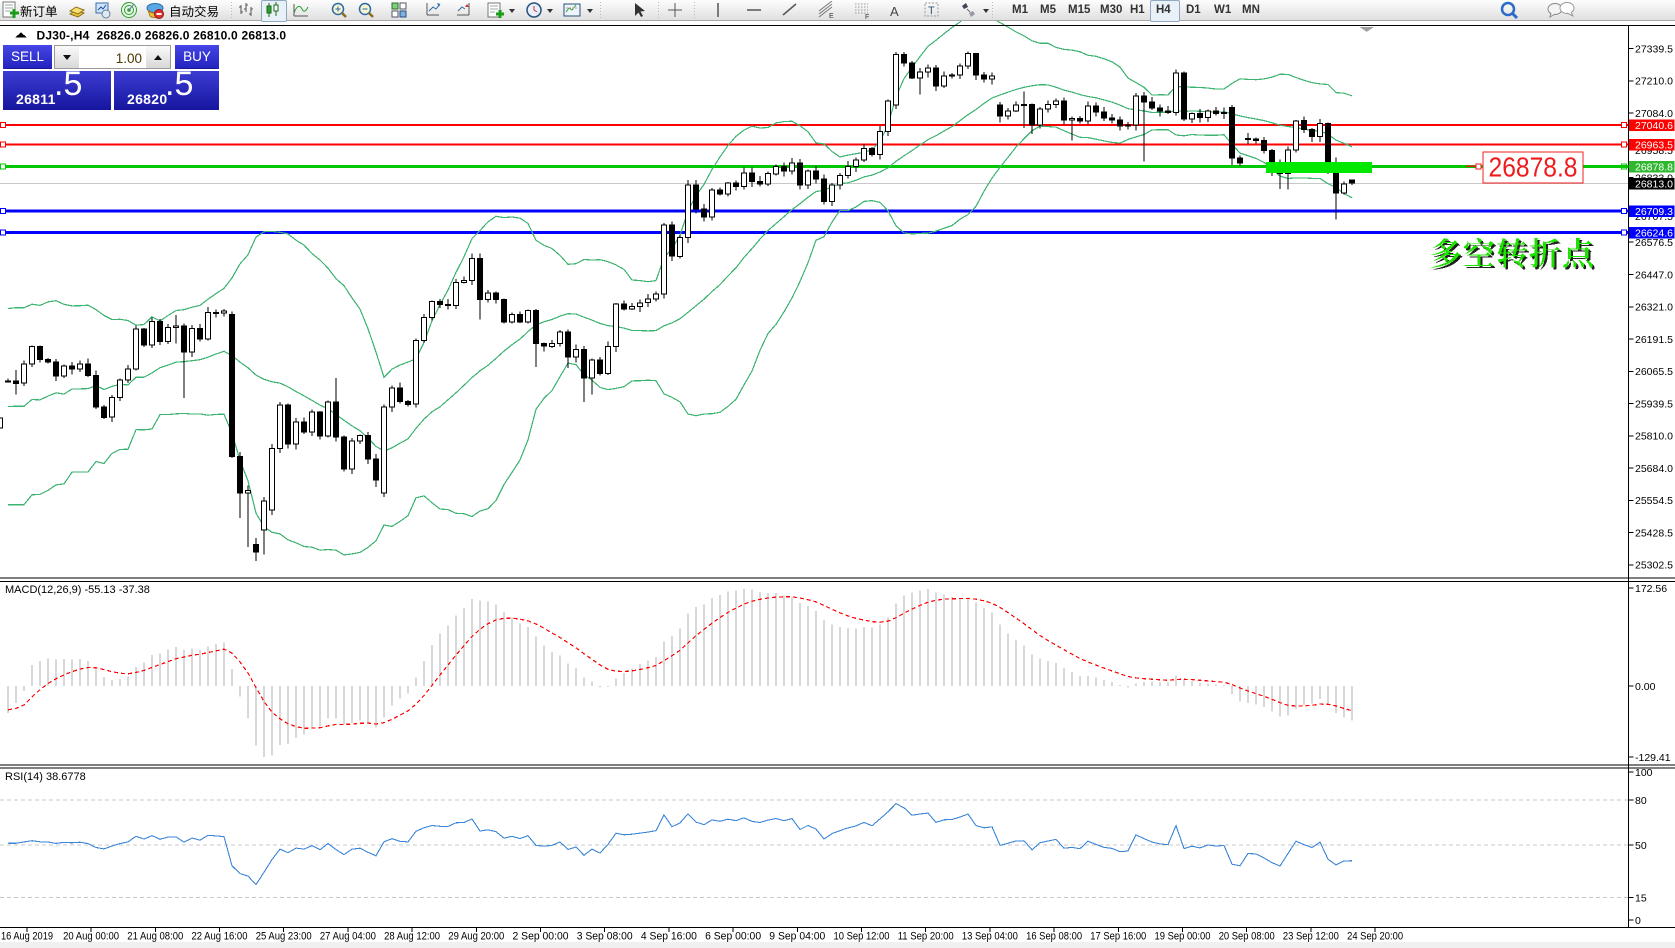  I want to click on svg-text: 26709.3, so click(1654, 212).